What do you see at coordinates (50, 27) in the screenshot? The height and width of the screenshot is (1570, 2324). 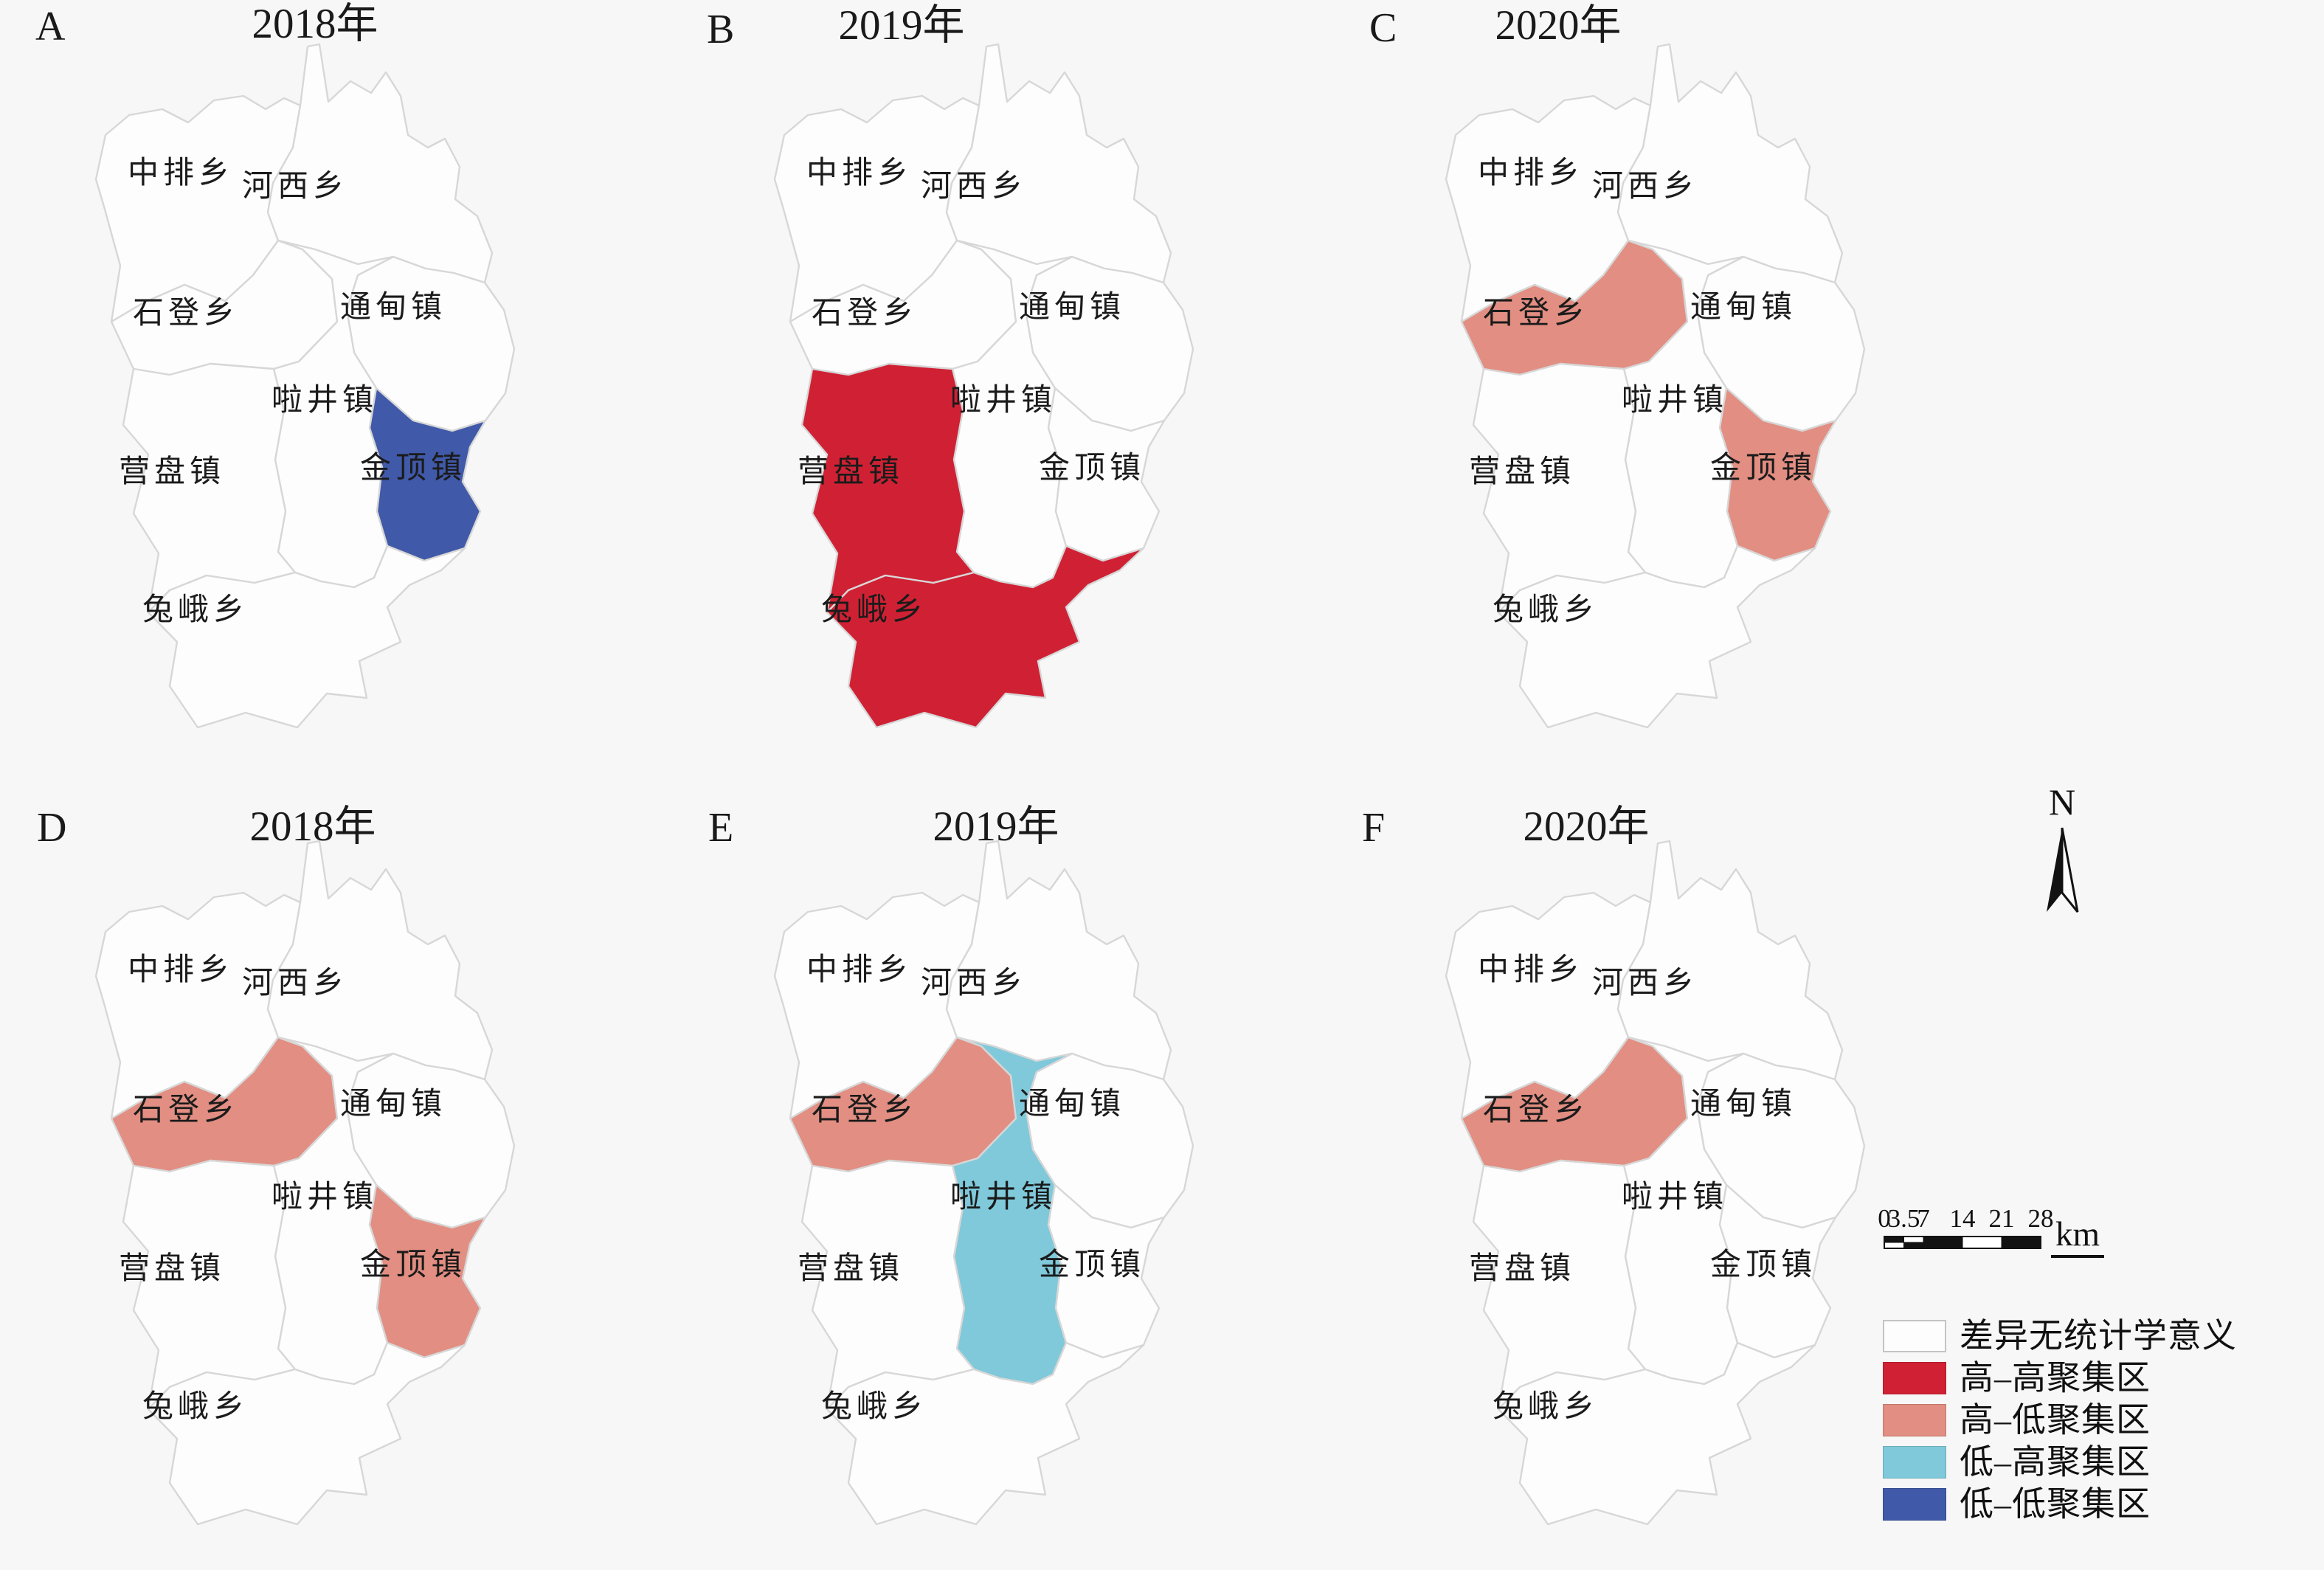 I see `panel-letter-A: A` at bounding box center [50, 27].